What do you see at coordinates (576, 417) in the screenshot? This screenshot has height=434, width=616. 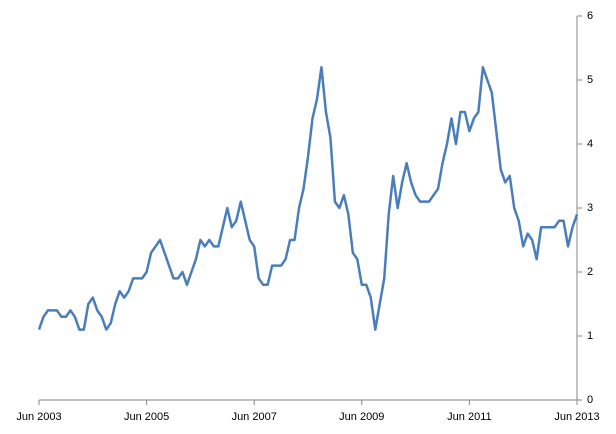 I see `x-tick-label: Jun 2013` at bounding box center [576, 417].